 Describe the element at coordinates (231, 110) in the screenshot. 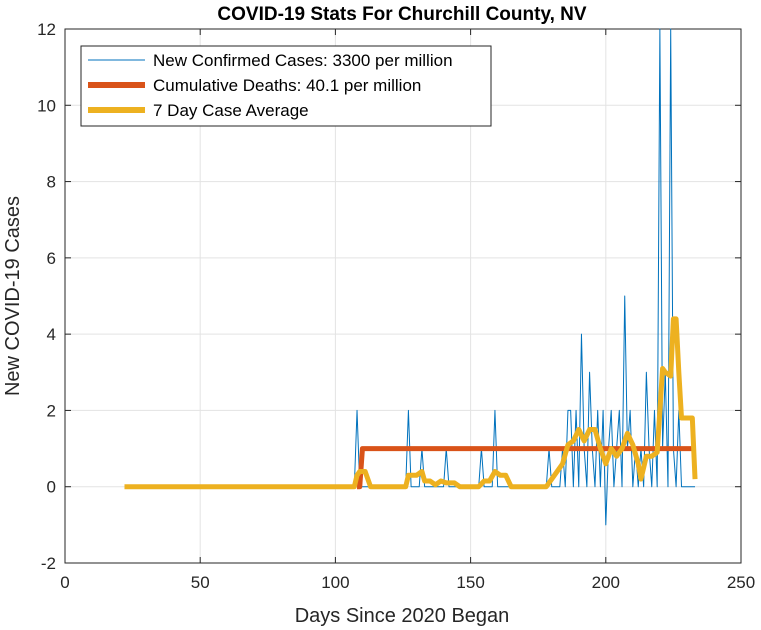

I see `legend-label-avg: 7 Day Case Average` at that location.